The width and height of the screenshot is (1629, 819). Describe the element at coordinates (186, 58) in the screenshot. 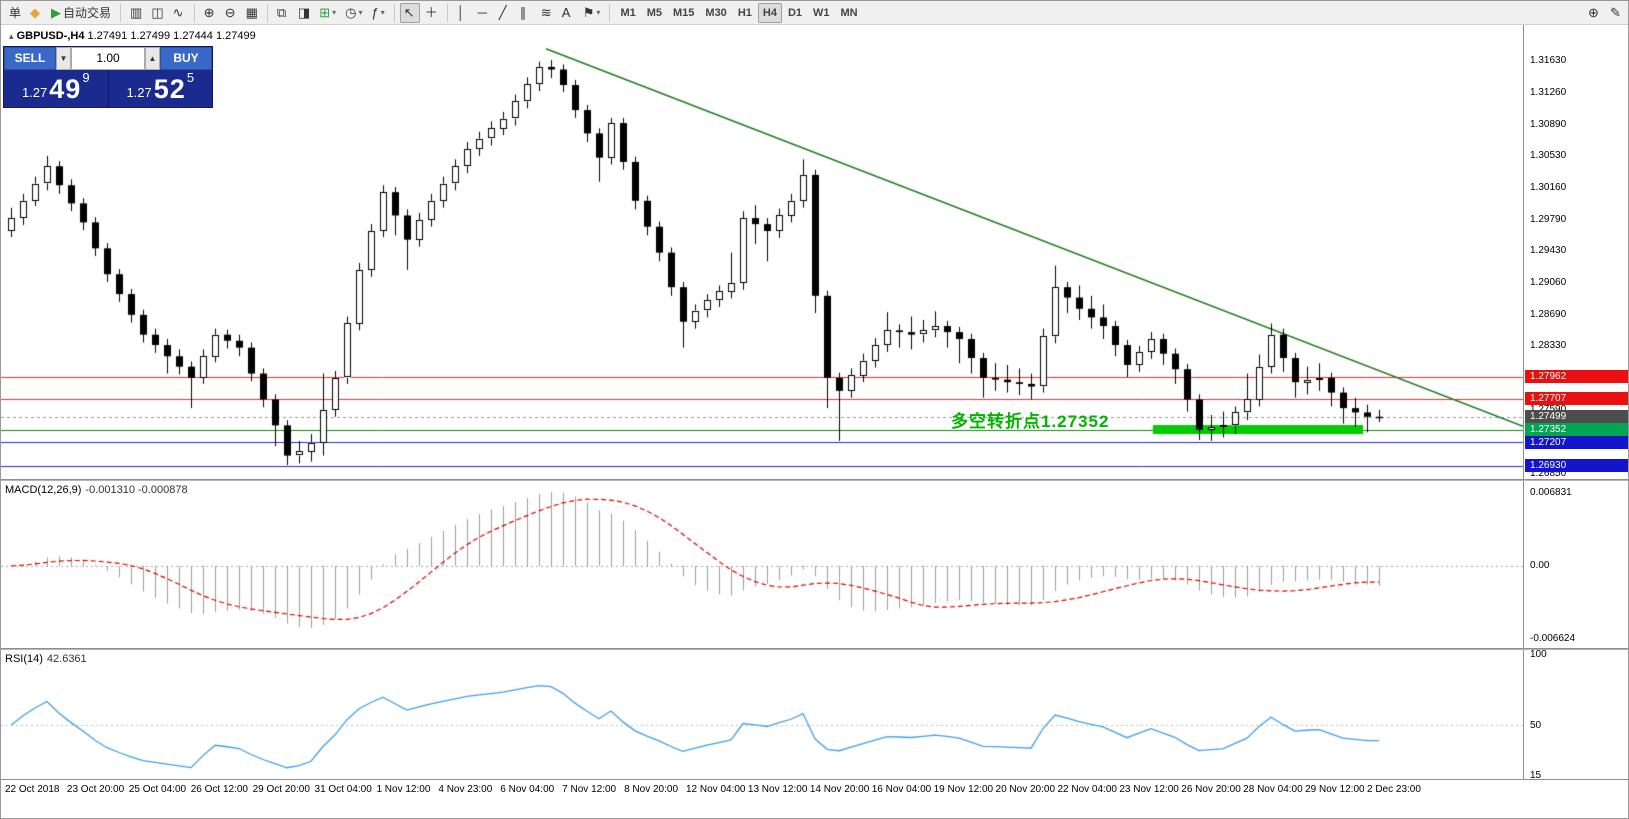

I see `buy-button: BUY` at that location.